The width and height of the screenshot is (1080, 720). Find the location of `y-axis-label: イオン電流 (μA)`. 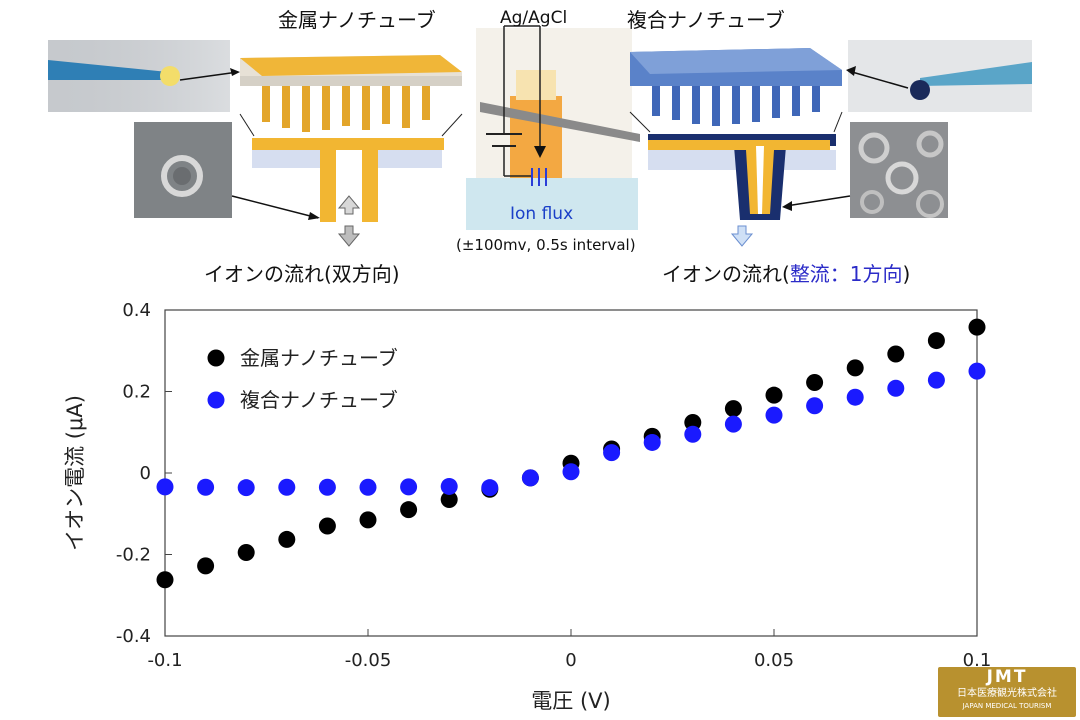

y-axis-label: イオン電流 (μA) is located at coordinates (75, 473).